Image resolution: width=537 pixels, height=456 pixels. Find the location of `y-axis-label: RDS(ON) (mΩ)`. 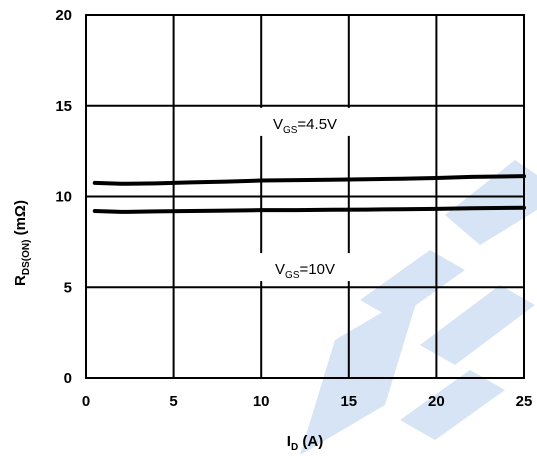

y-axis-label: RDS(ON) (mΩ) is located at coordinates (22, 243).